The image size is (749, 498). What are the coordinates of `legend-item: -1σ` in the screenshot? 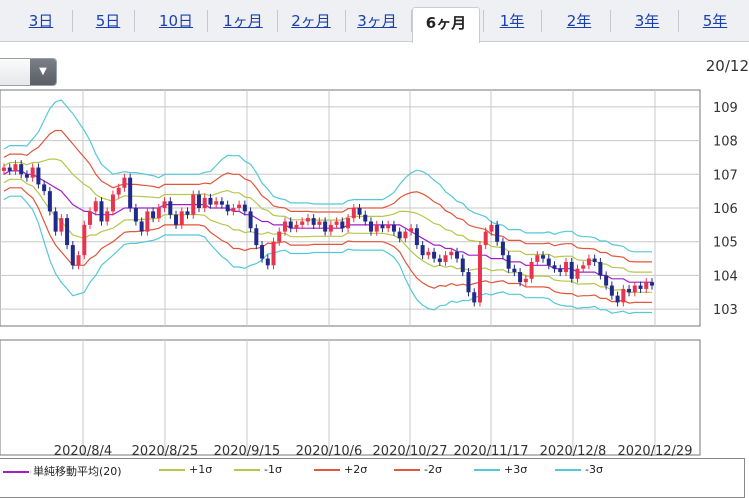 It's located at (258, 469).